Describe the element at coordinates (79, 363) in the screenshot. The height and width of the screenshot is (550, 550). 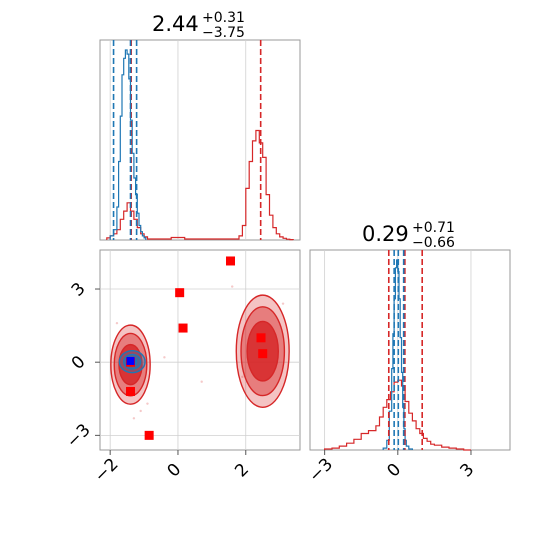
I see `y-tick-label-1: 0` at that location.